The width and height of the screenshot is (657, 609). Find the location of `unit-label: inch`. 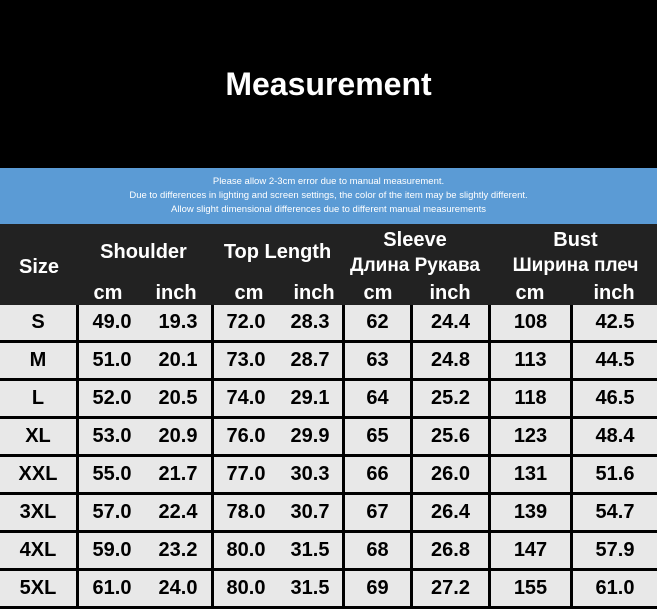

unit-label: inch is located at coordinates (614, 293).